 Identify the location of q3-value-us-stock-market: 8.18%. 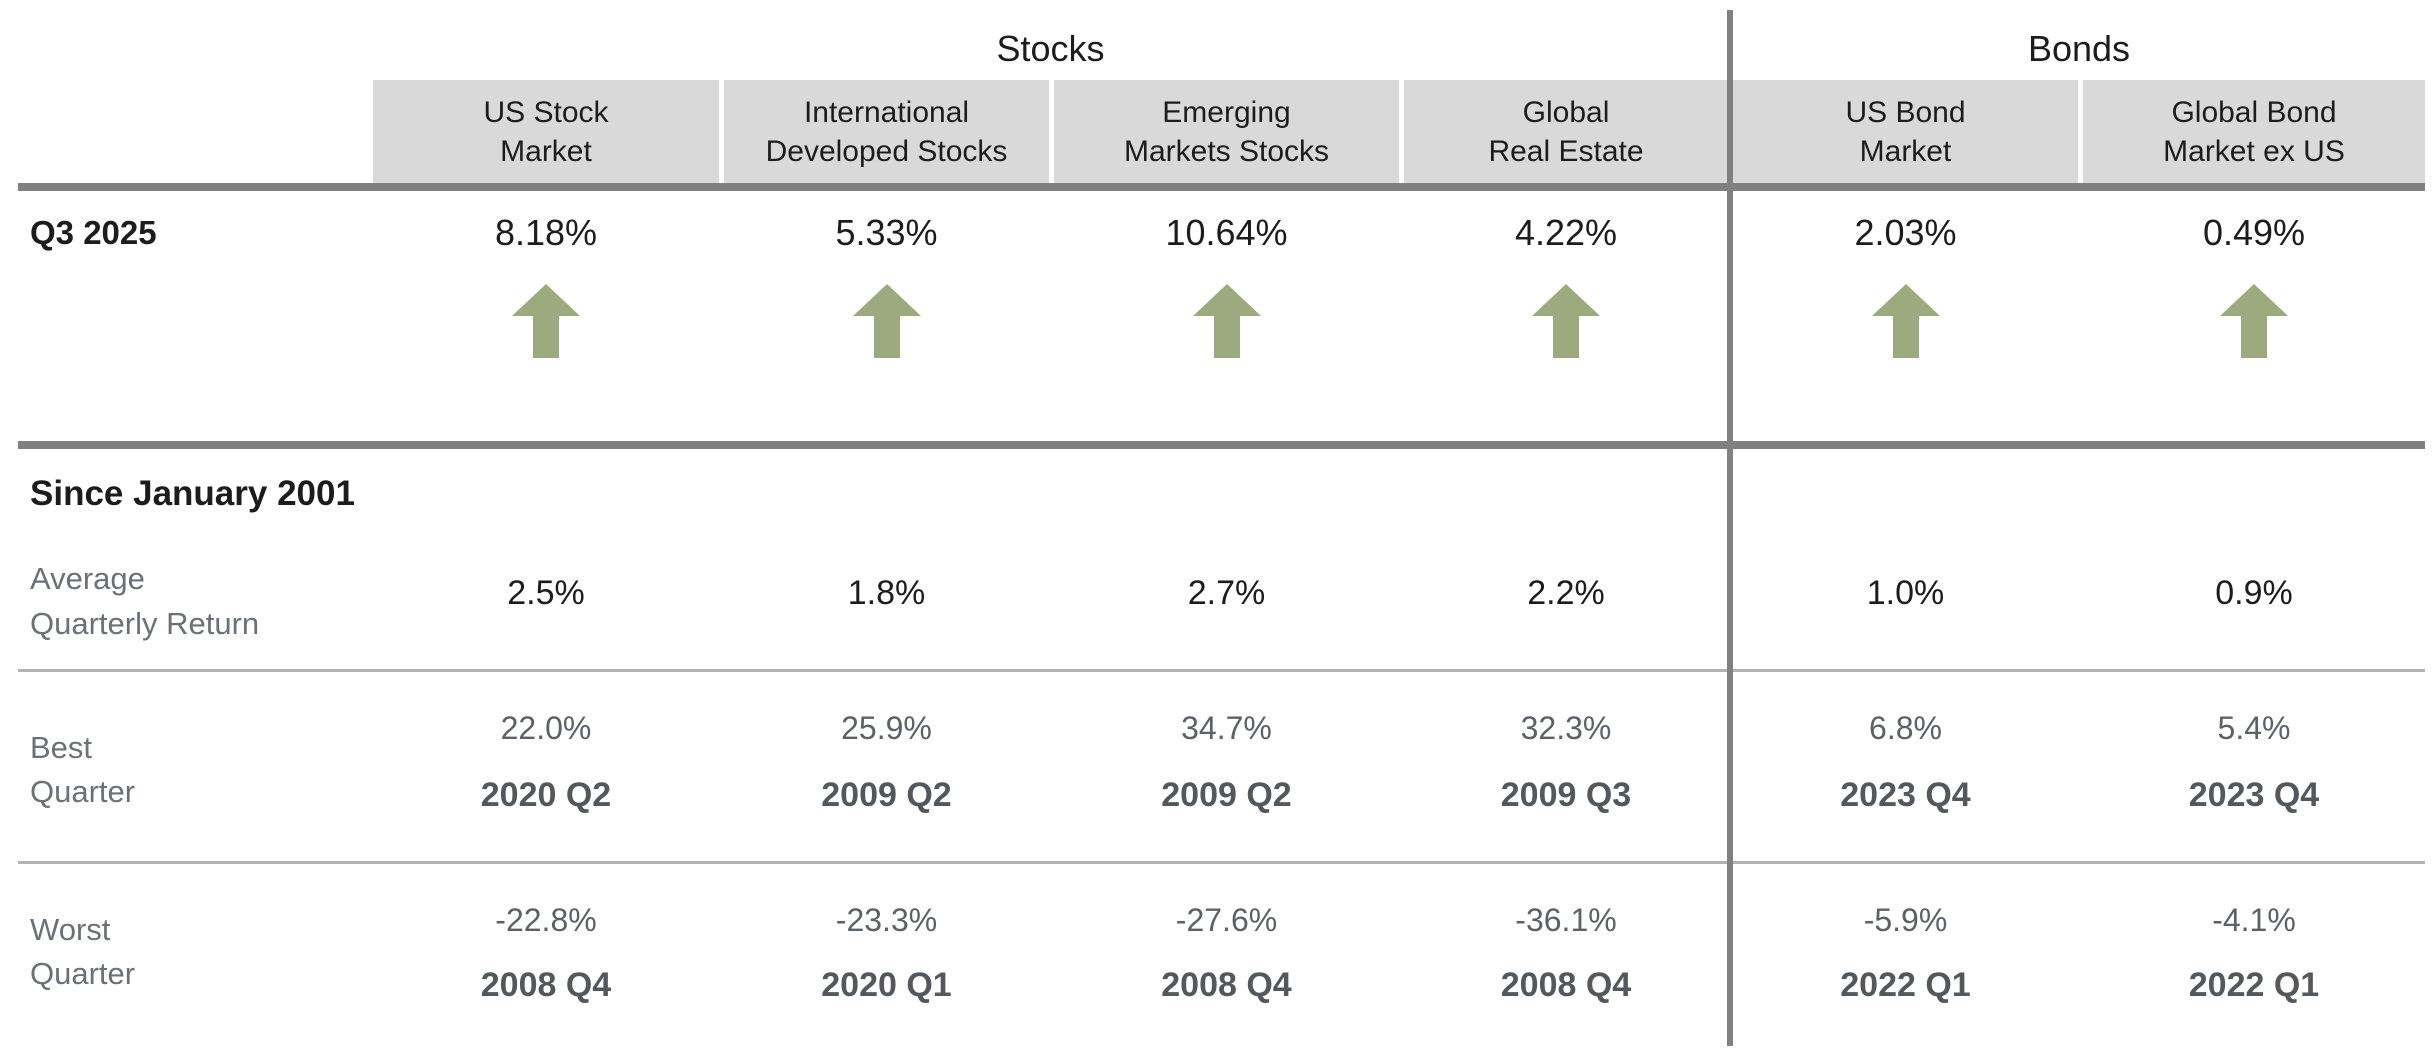
(546, 232).